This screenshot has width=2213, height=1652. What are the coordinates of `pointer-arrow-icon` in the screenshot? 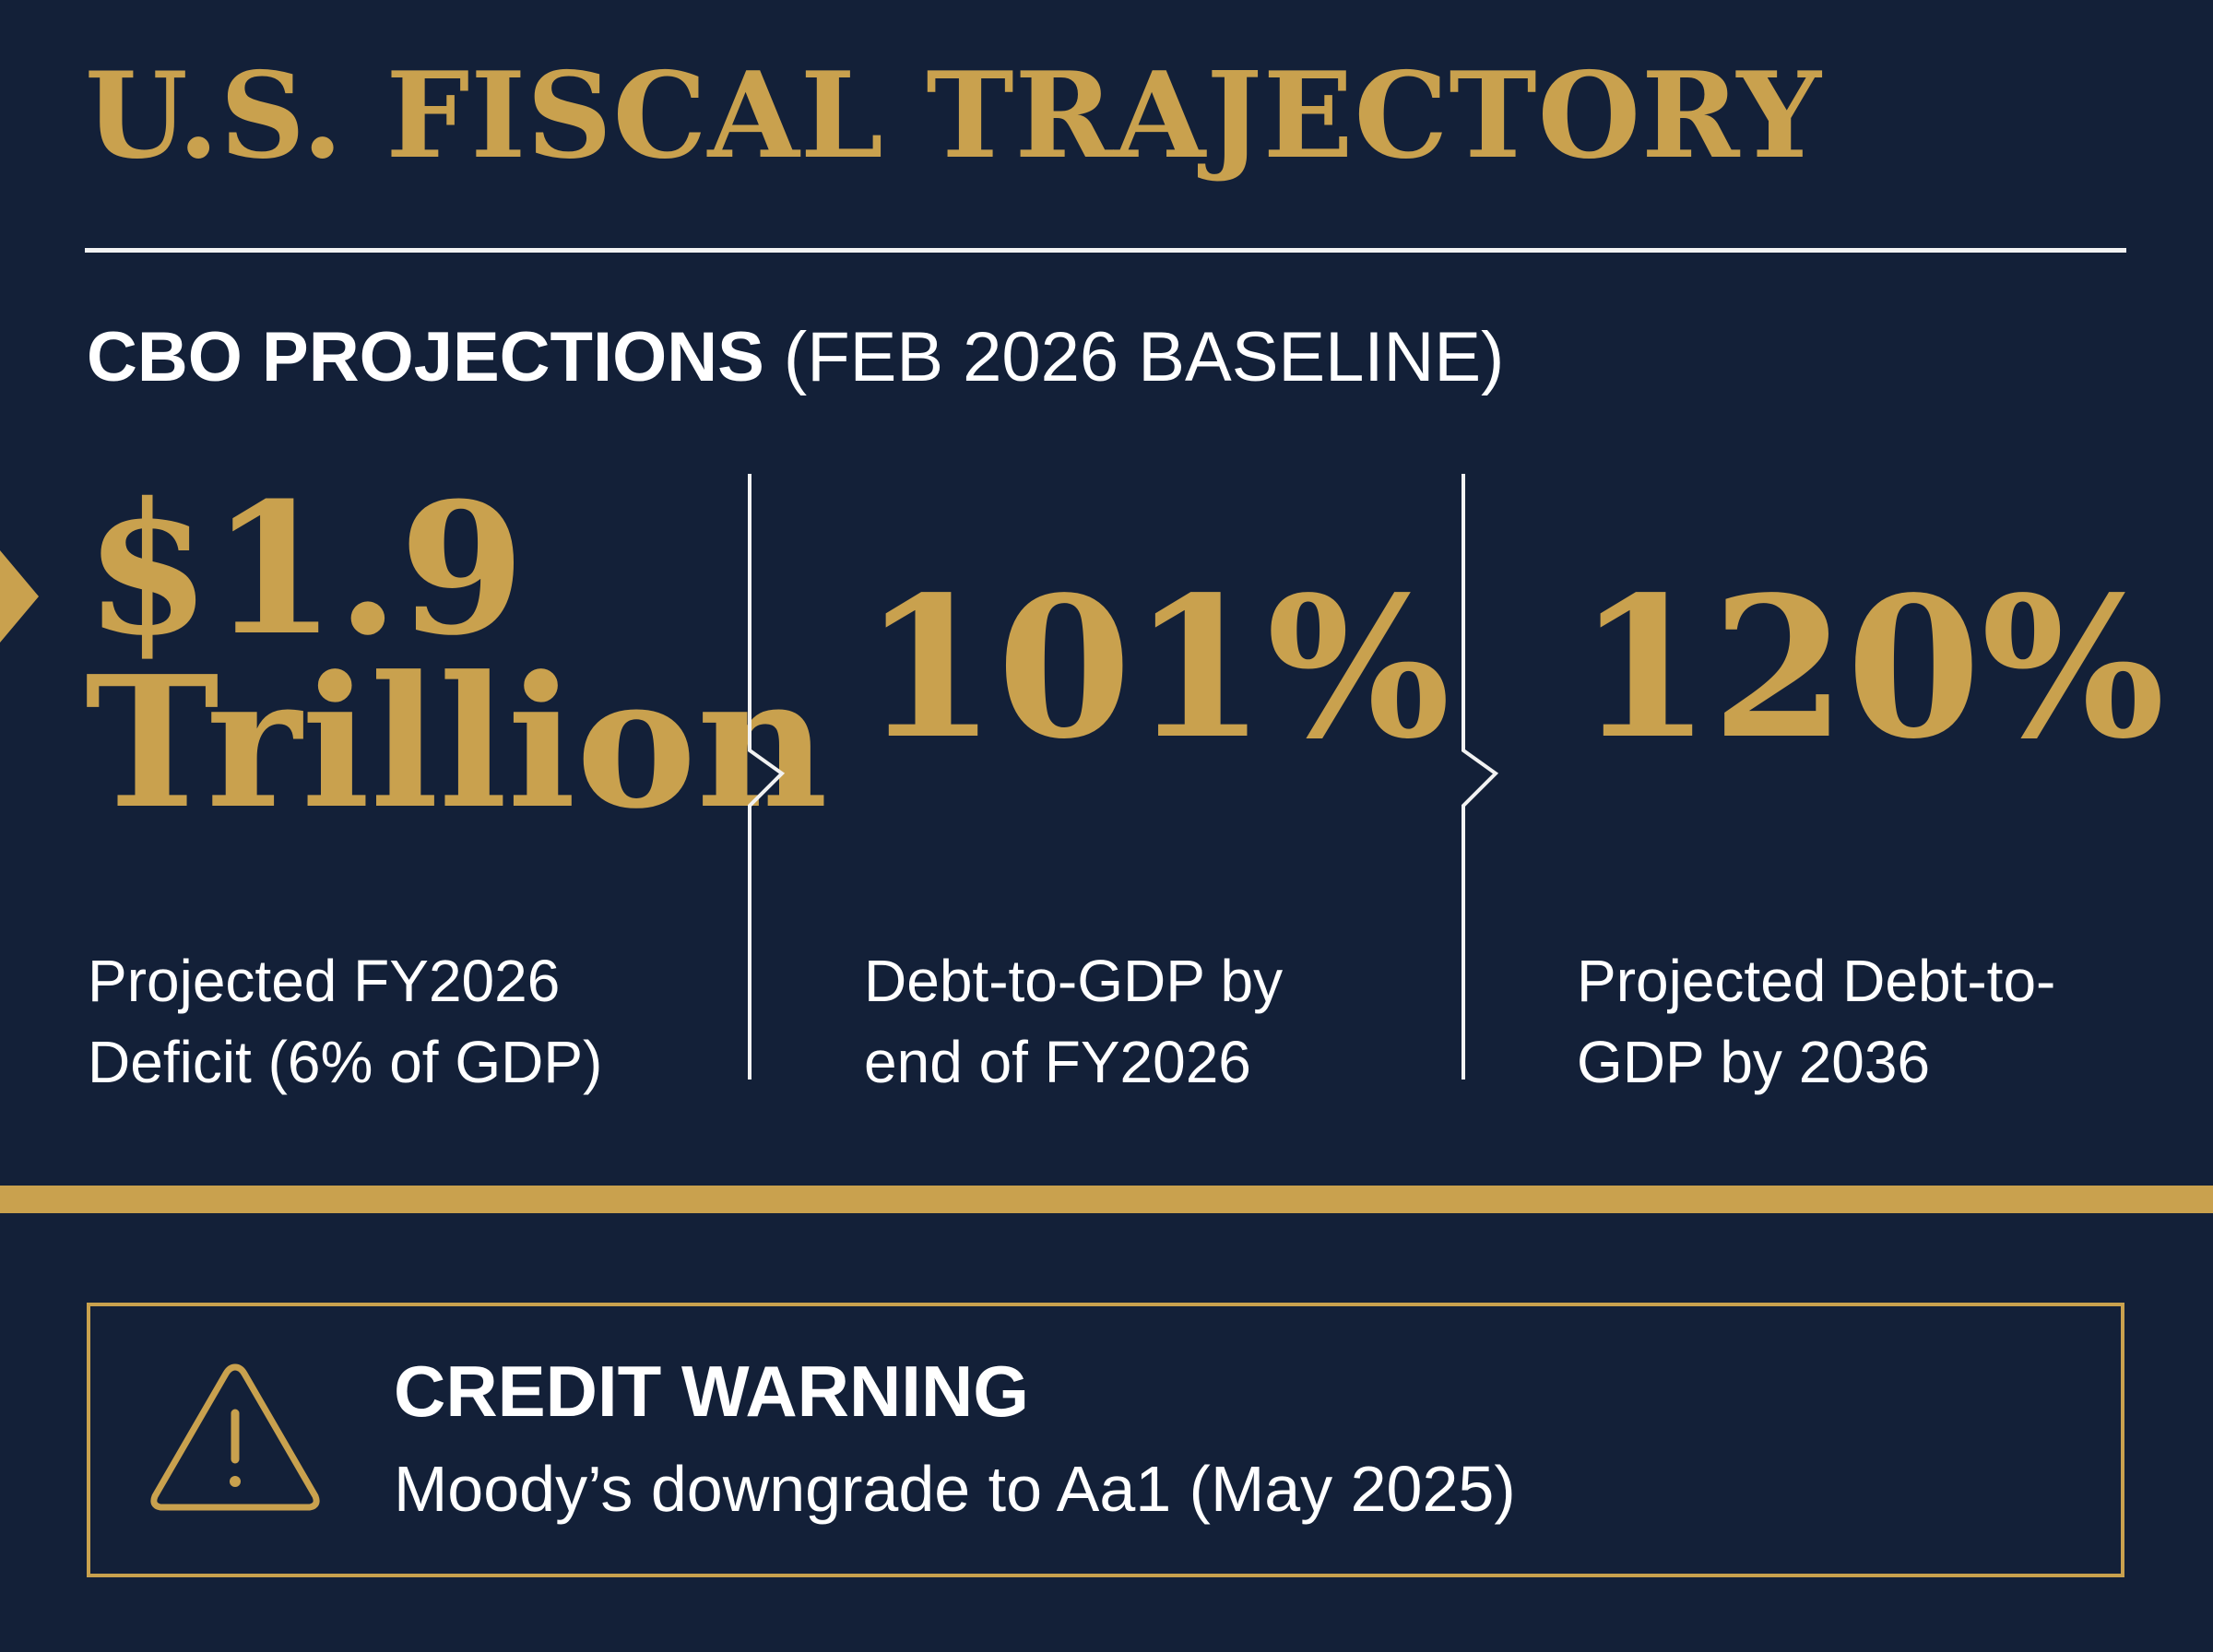 It's located at (19, 596).